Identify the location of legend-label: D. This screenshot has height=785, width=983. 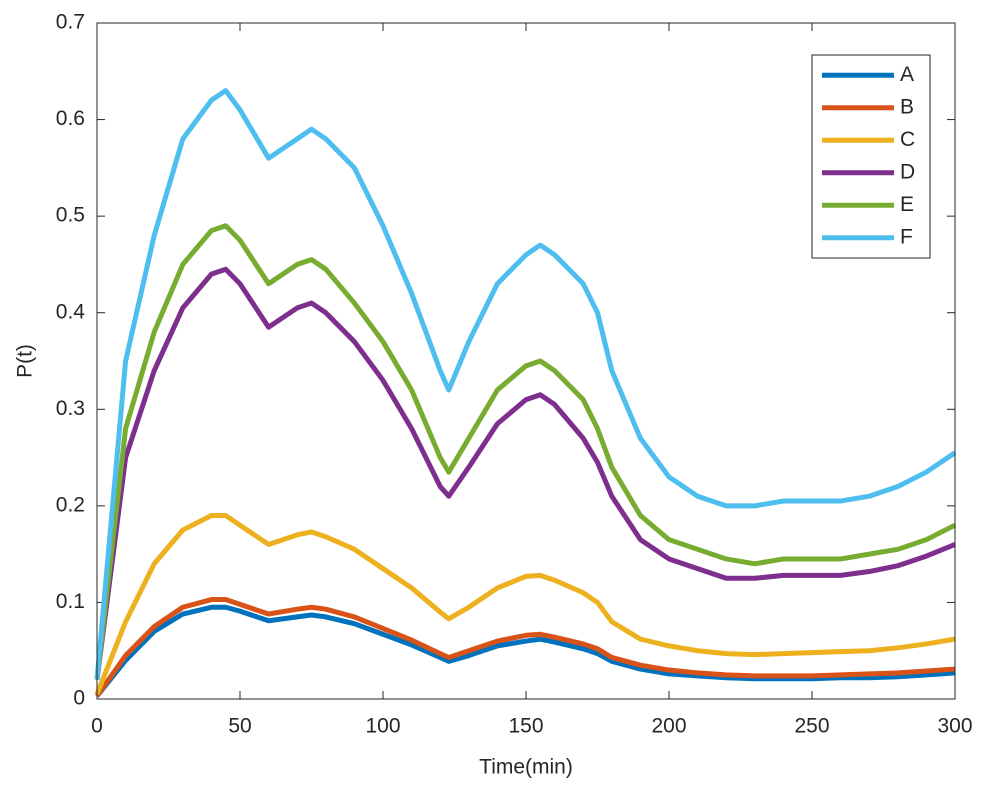
(907, 171).